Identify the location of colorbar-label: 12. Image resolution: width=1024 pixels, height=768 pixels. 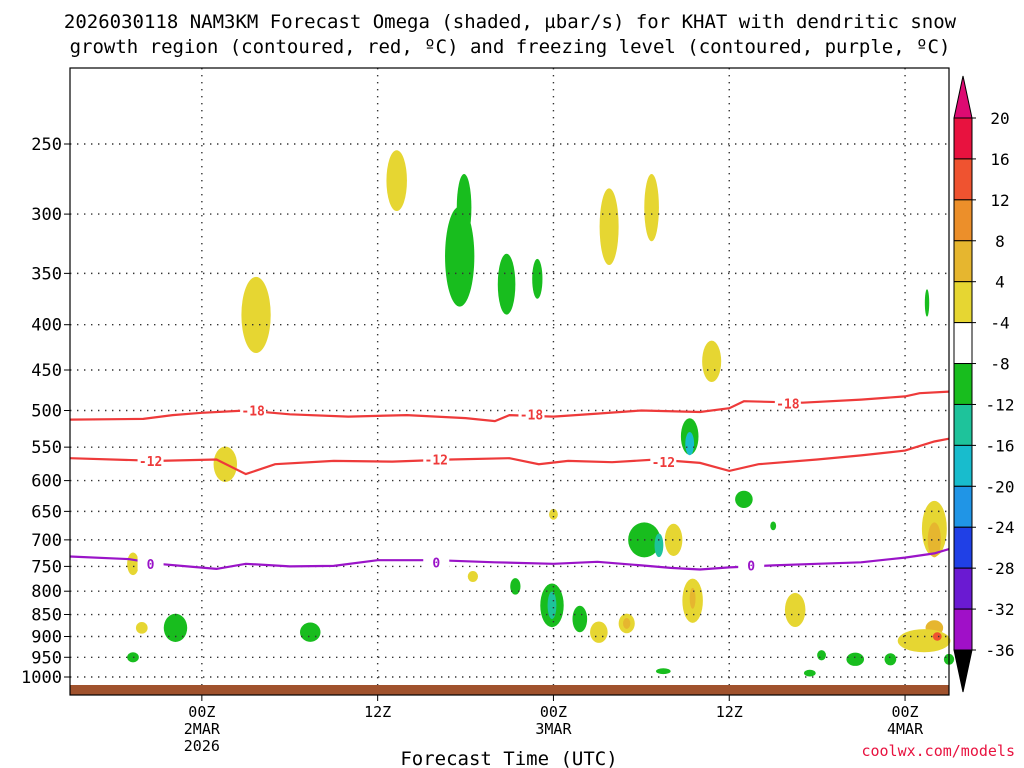
(999, 200).